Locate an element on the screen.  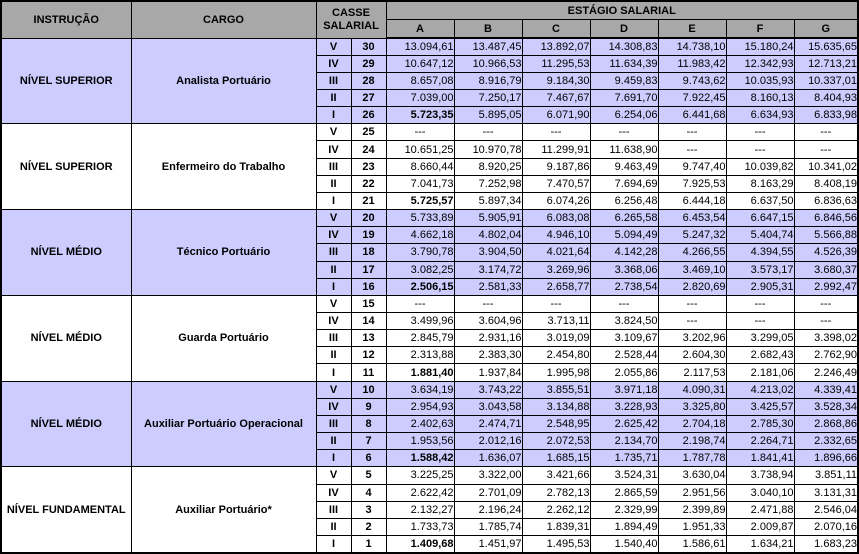
salary-cell: 3.904,50 is located at coordinates (488, 252).